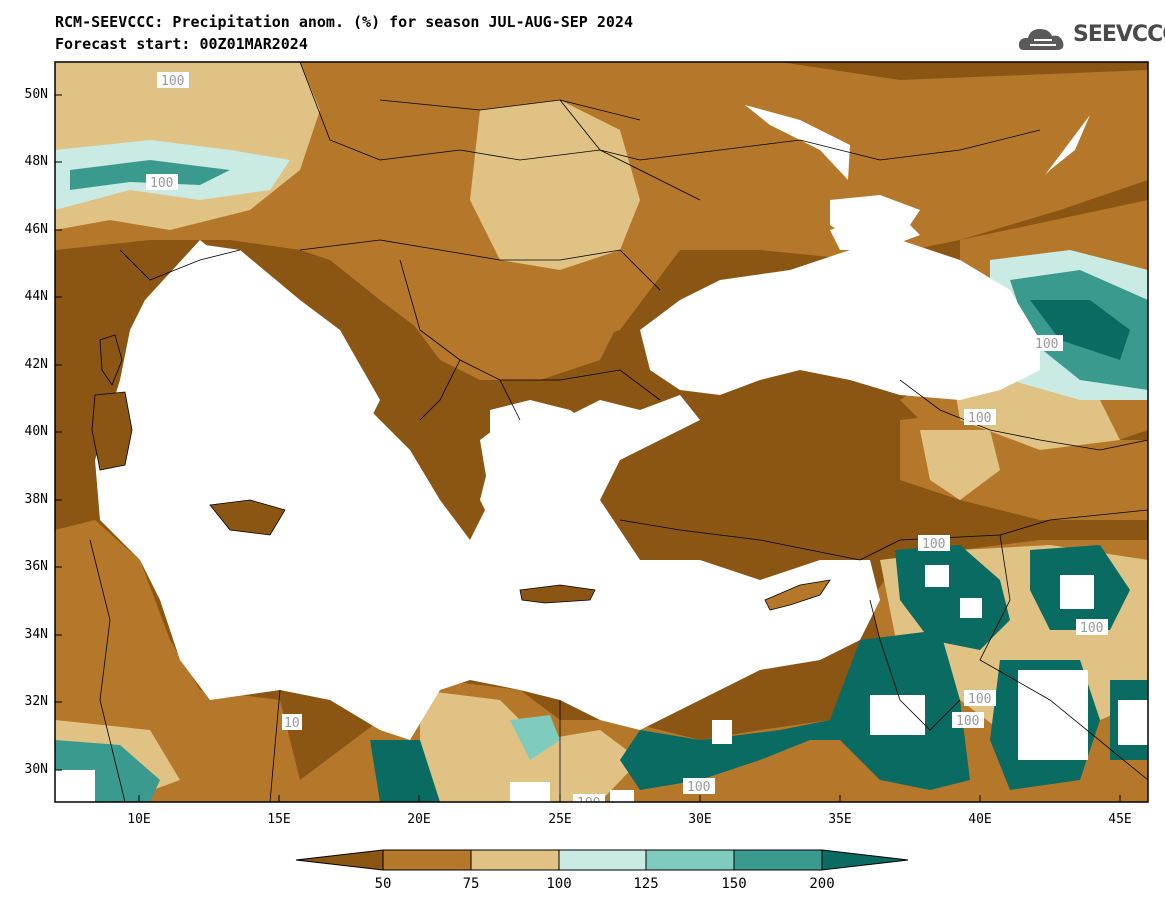  I want to click on zone-wet-caucasus-strong, so click(1080, 330).